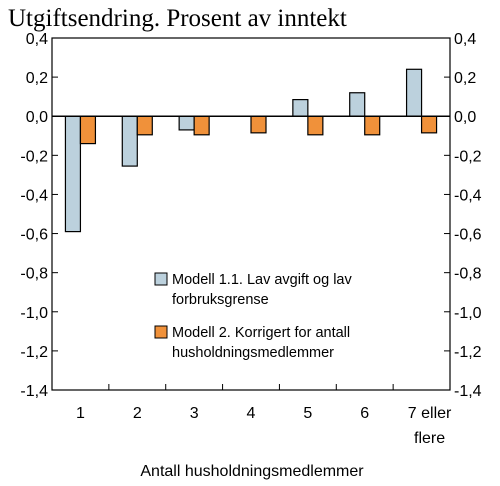 This screenshot has width=500, height=486. Describe the element at coordinates (468, 235) in the screenshot. I see `y-tick-label-right: -0,6` at that location.